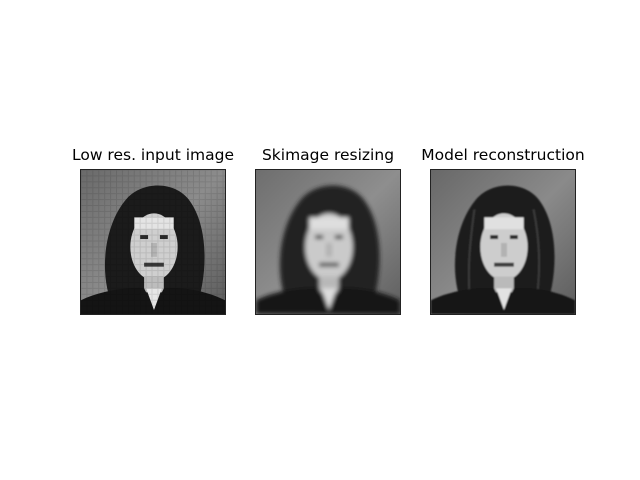 The image size is (640, 480). I want to click on skimage-resized-image, so click(328, 242).